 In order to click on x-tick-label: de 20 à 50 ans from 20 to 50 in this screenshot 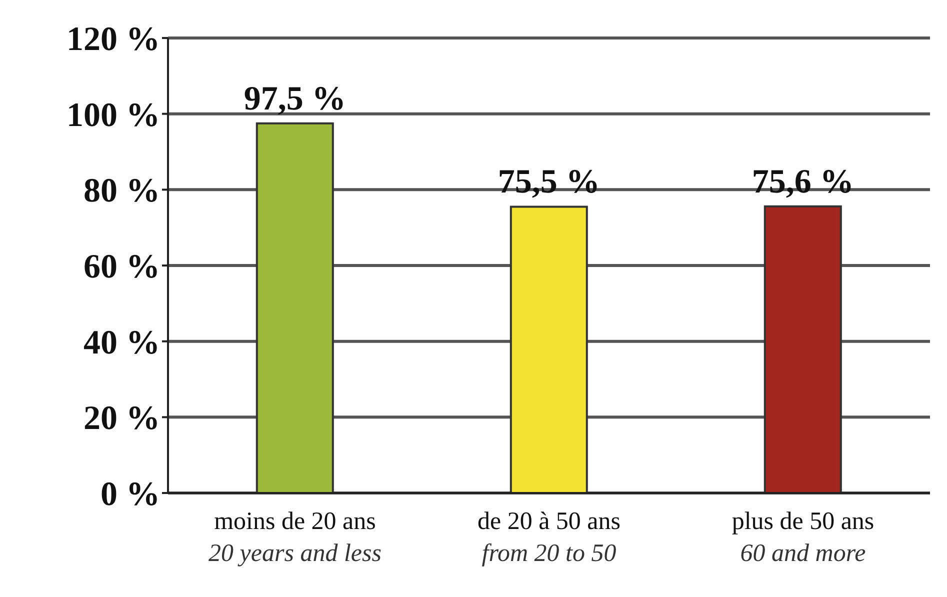, I will do `click(549, 537)`.